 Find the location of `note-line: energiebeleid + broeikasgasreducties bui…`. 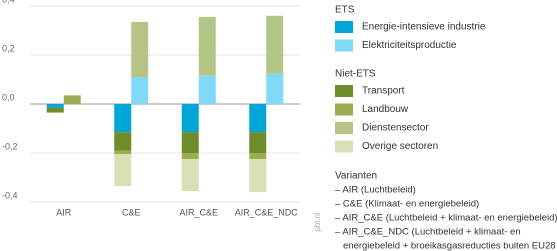

note-line: energiebeleid + broeikasgasreducties bui… is located at coordinates (449, 246).